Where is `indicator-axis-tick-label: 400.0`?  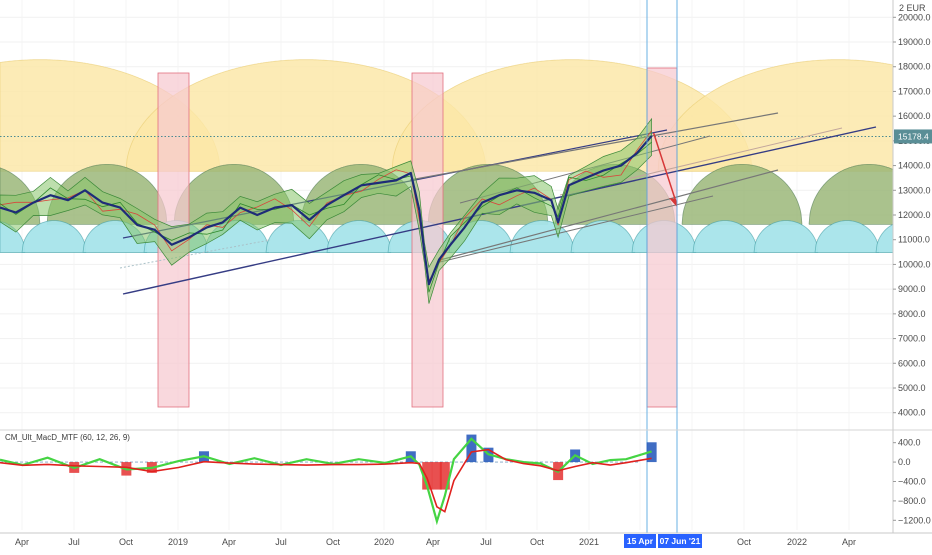 indicator-axis-tick-label: 400.0 is located at coordinates (909, 443).